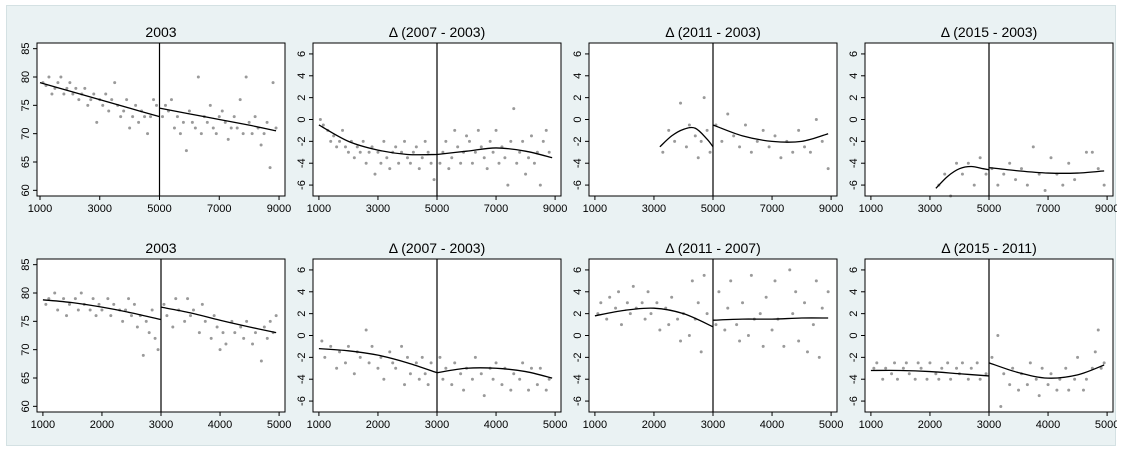  I want to click on x-tick-label: 1000, so click(319, 425).